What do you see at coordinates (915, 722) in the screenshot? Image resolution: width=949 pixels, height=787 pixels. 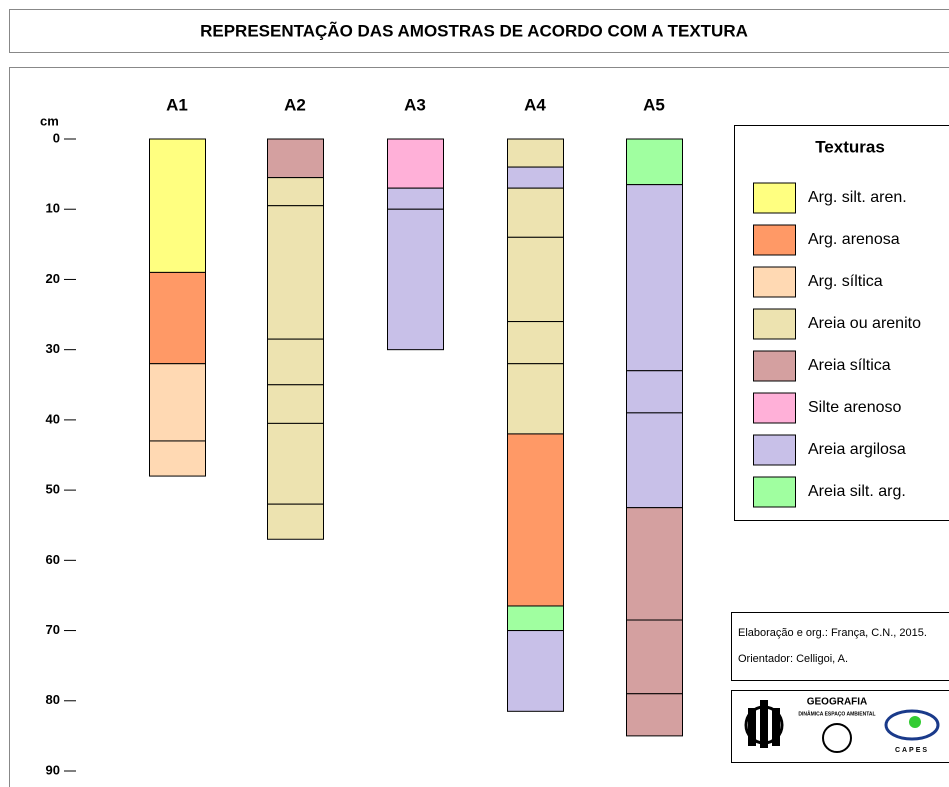 I see `logo-capes-dot` at bounding box center [915, 722].